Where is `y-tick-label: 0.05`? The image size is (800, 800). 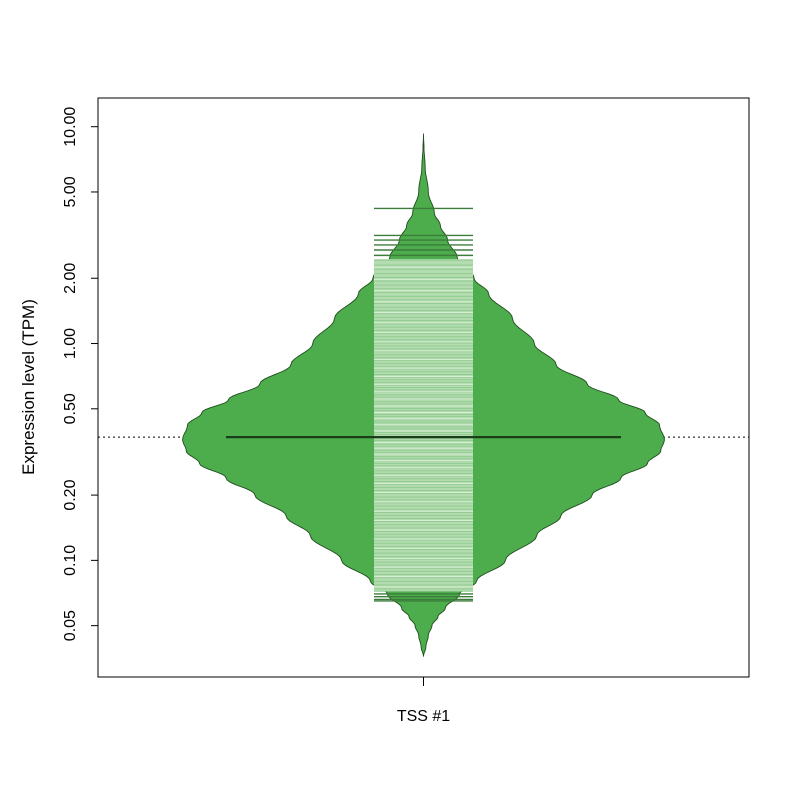 y-tick-label: 0.05 is located at coordinates (70, 625).